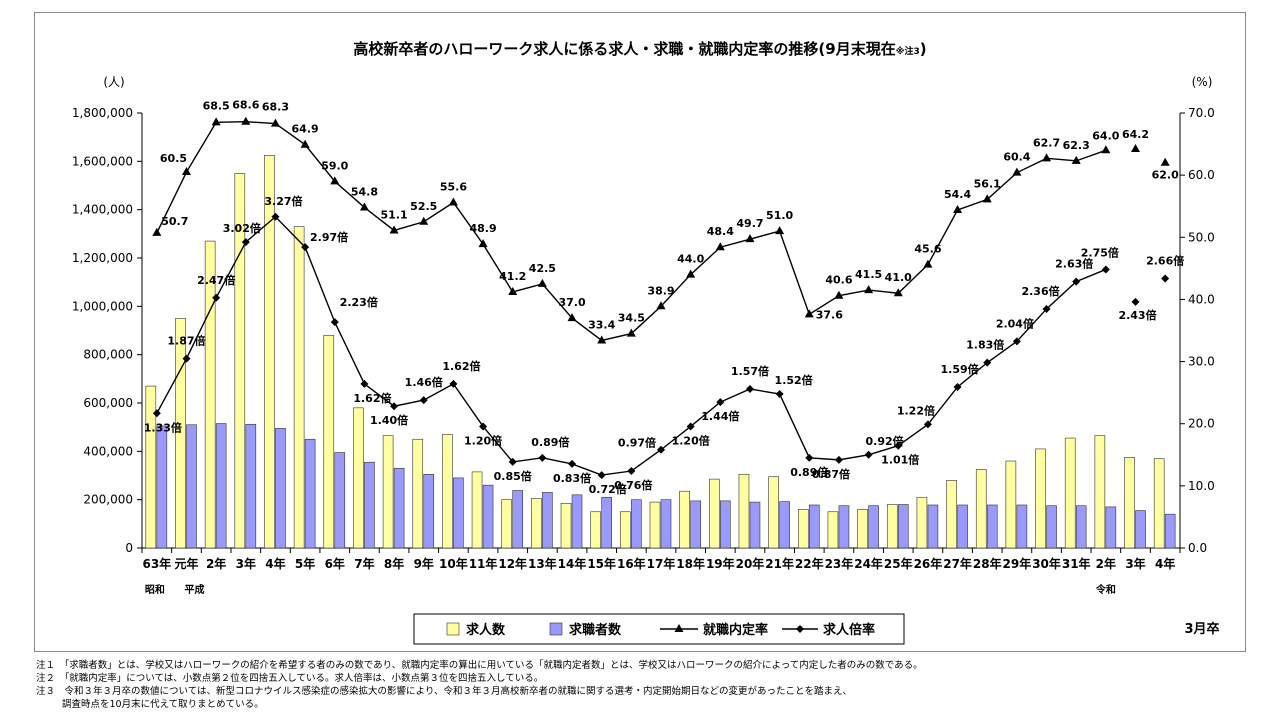  Describe the element at coordinates (595, 630) in the screenshot. I see `legend-label-job-seekers: 求職者数` at that location.